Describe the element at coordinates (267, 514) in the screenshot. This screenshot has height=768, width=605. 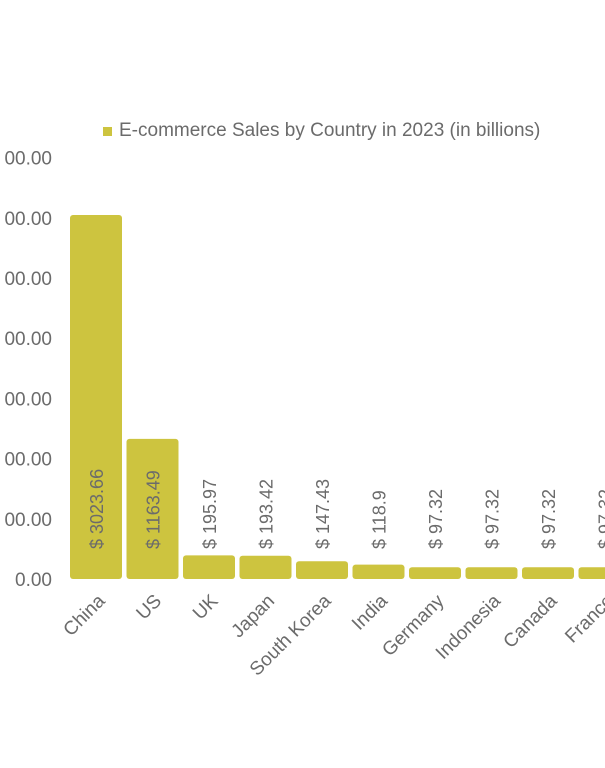
I see `data-label: $ 193.42` at that location.